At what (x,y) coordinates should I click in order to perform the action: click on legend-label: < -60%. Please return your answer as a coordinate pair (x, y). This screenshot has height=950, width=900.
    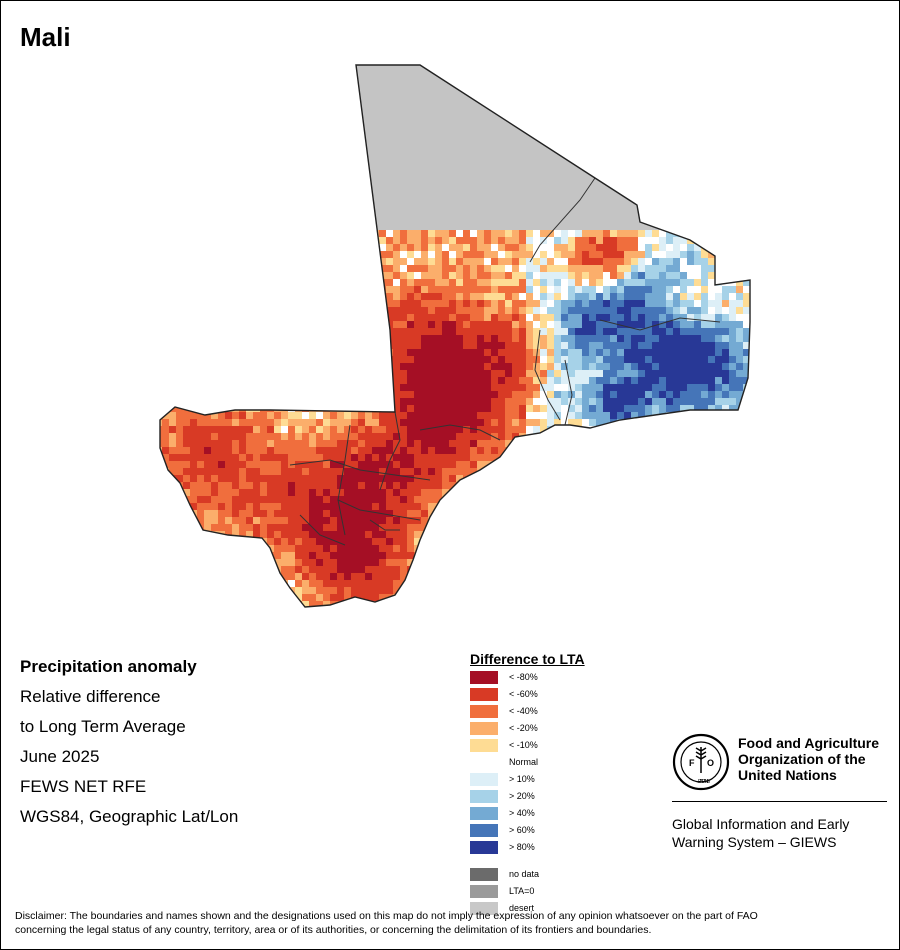
    Looking at the image, I should click on (523, 694).